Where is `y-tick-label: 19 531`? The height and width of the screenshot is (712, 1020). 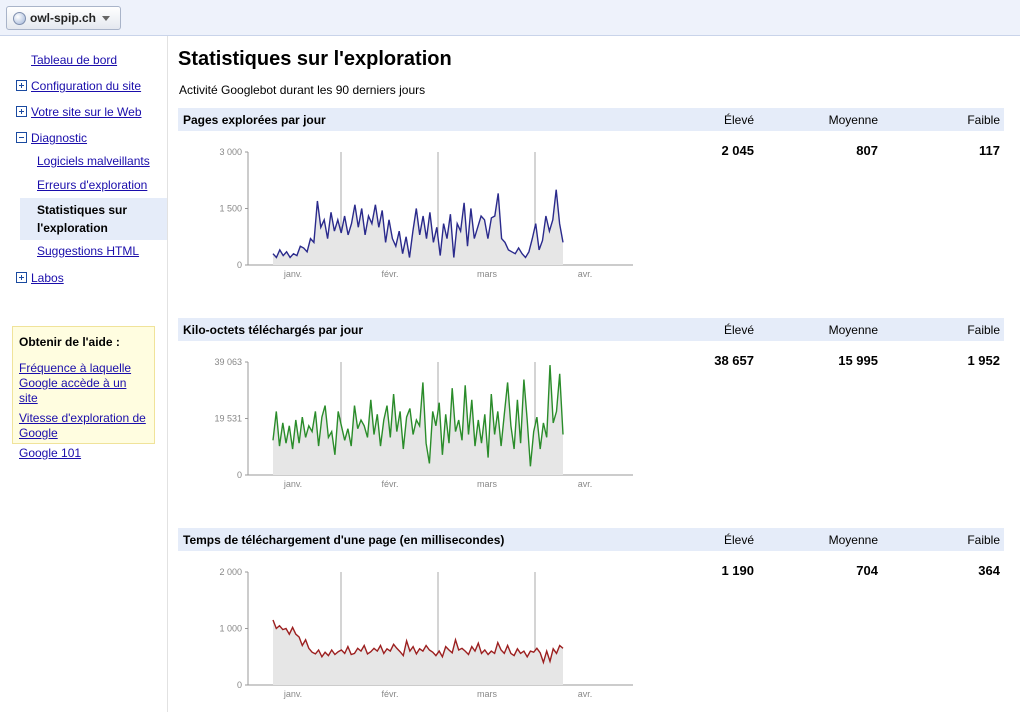 y-tick-label: 19 531 is located at coordinates (228, 419).